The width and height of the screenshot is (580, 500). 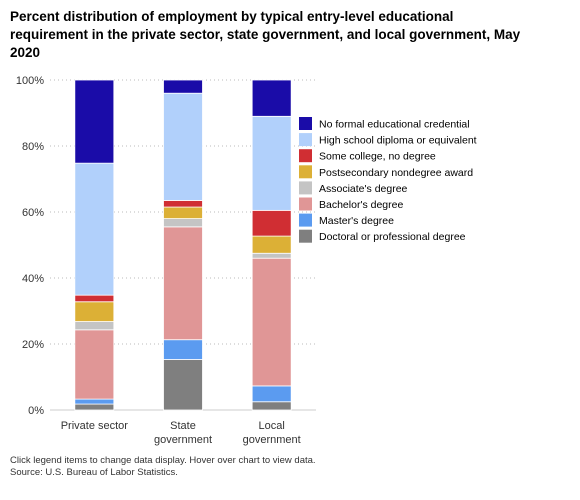 What do you see at coordinates (363, 189) in the screenshot?
I see `legend-label: Associate's degree` at bounding box center [363, 189].